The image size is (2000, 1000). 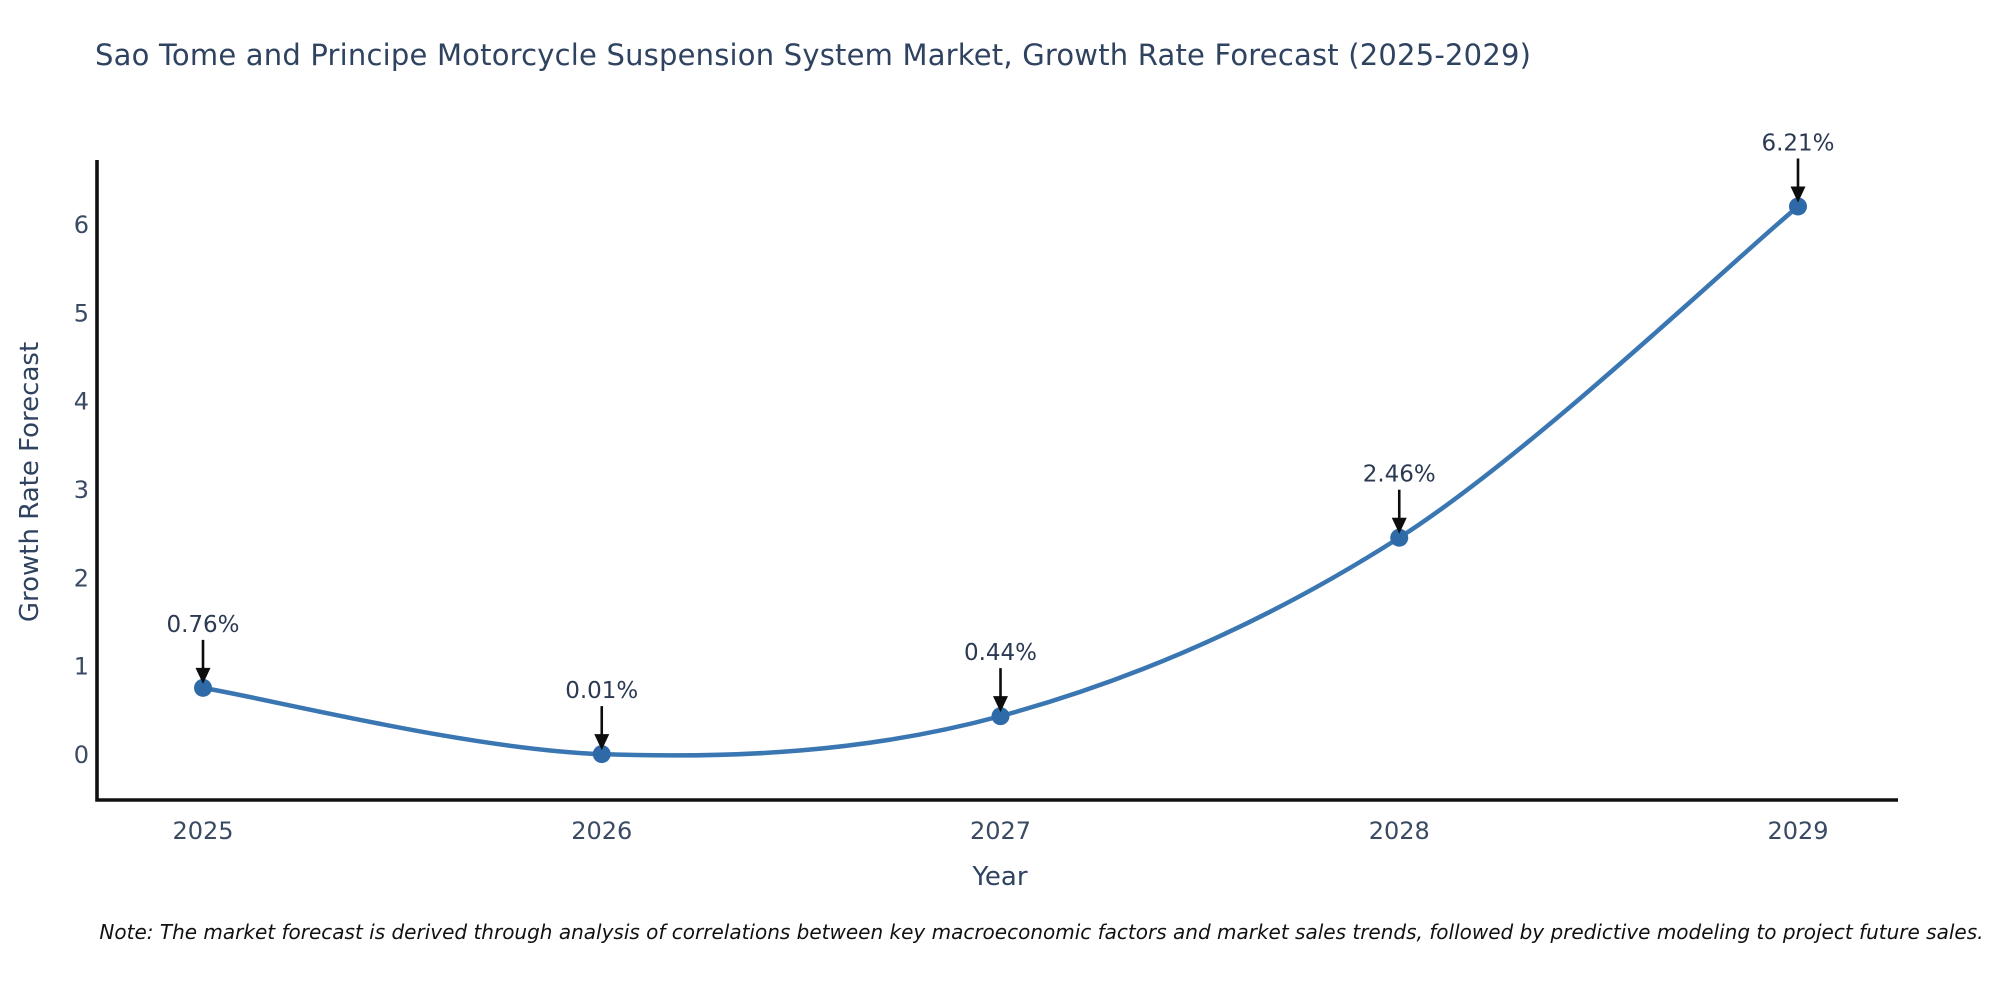 What do you see at coordinates (1000, 831) in the screenshot?
I see `x-tick-label: 2027` at bounding box center [1000, 831].